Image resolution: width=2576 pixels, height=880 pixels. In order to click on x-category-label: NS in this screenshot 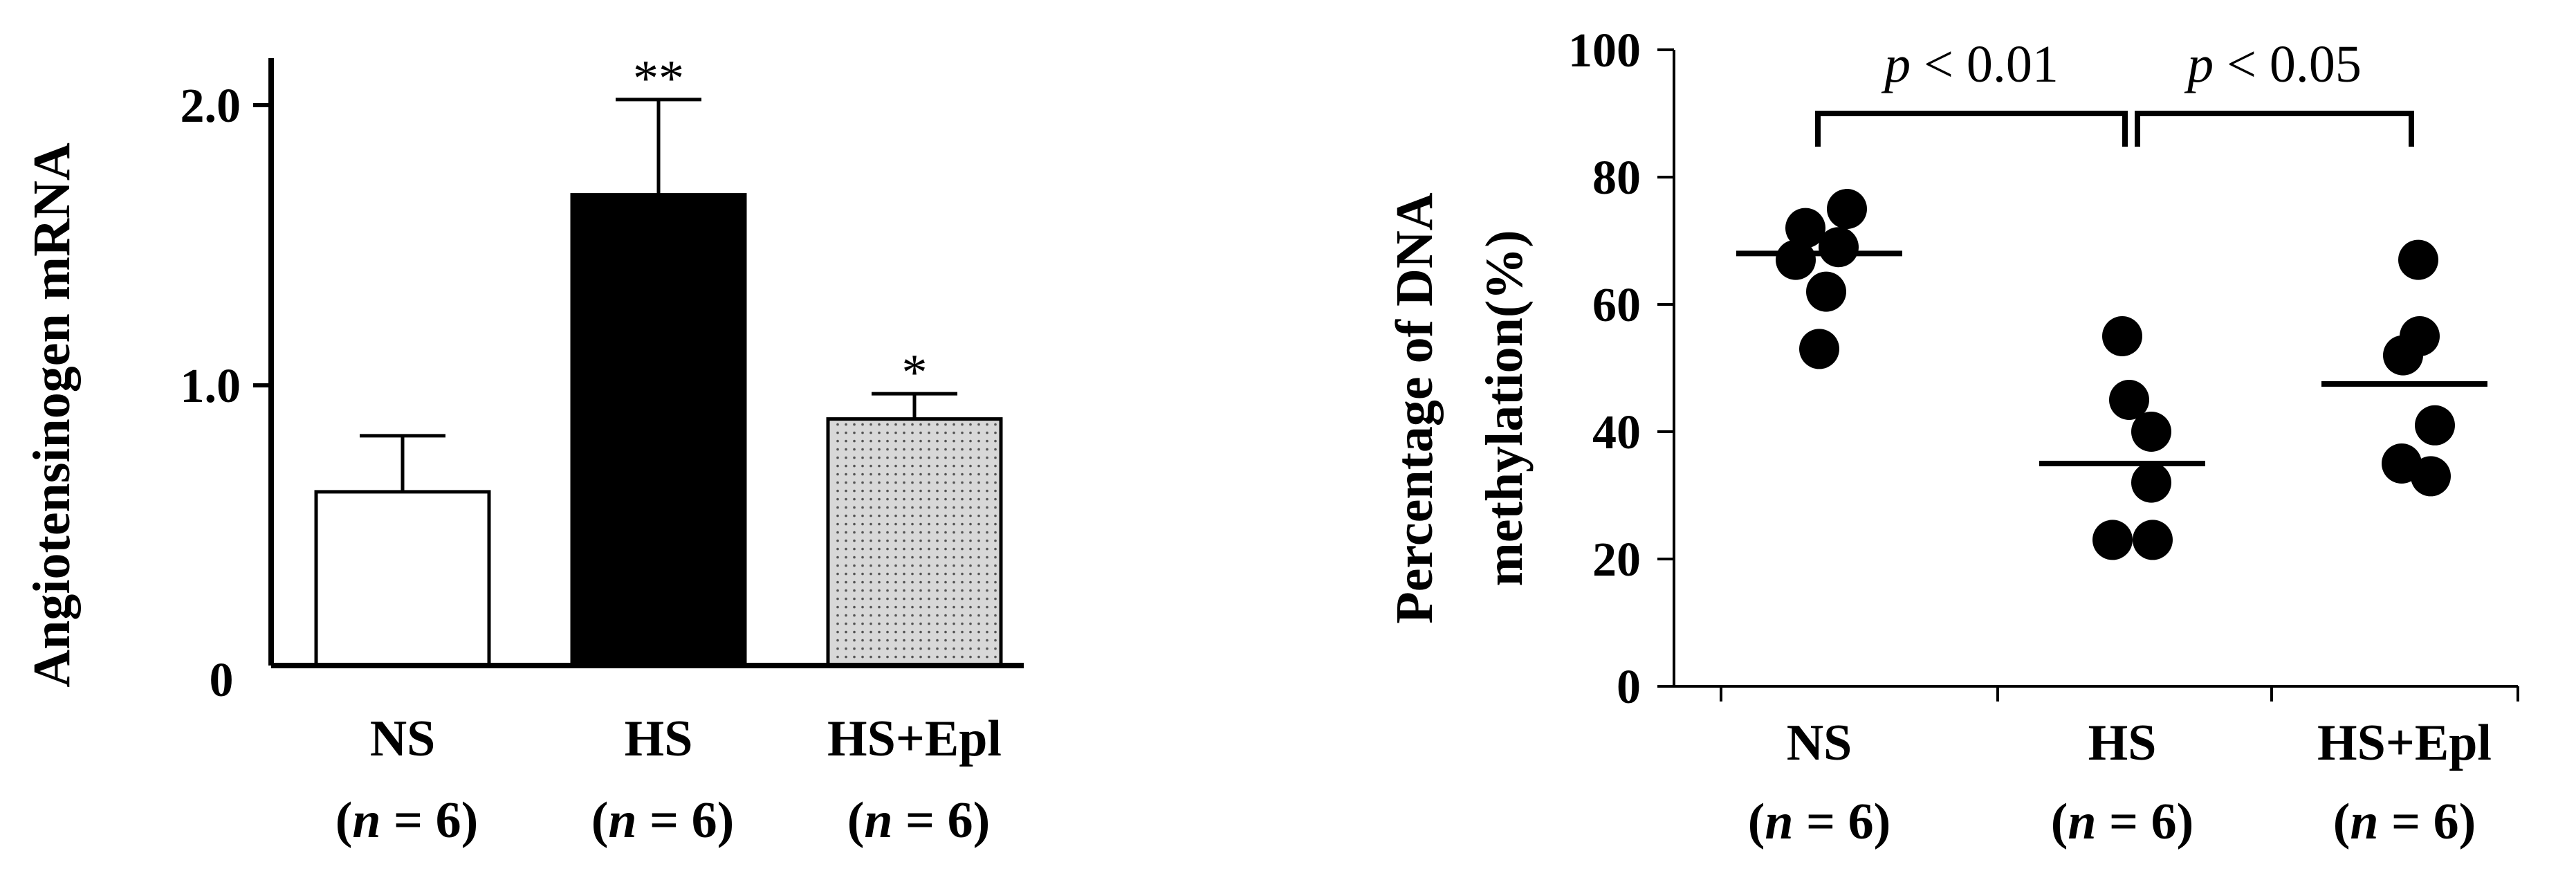, I will do `click(1819, 743)`.